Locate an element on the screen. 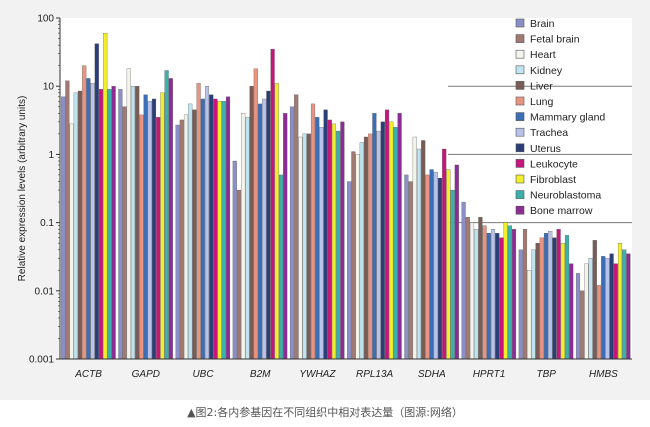  bar-actb-kidney is located at coordinates (75, 226).